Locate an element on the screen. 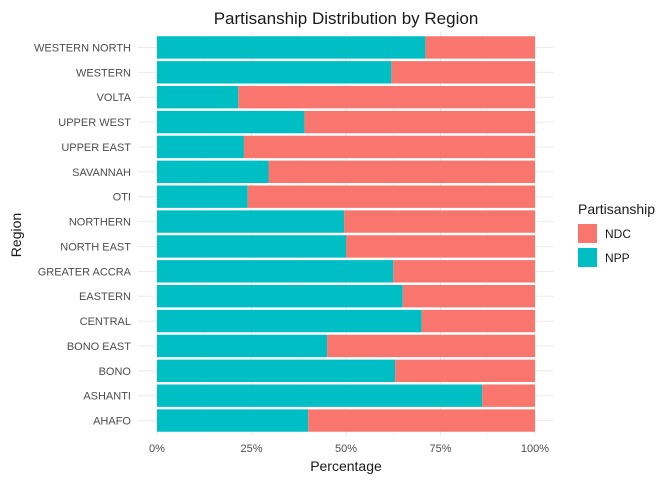  bar-ndc-oti is located at coordinates (391, 196).